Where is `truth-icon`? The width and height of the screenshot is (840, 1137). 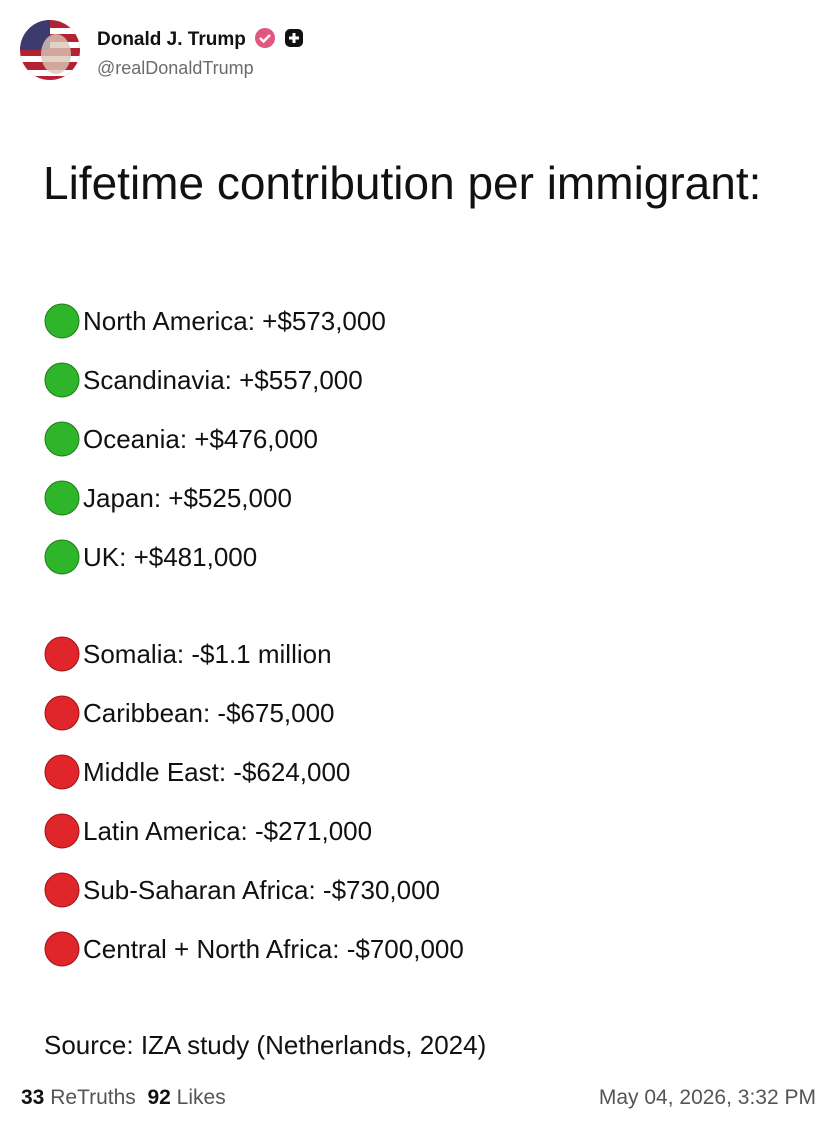
truth-icon is located at coordinates (294, 38).